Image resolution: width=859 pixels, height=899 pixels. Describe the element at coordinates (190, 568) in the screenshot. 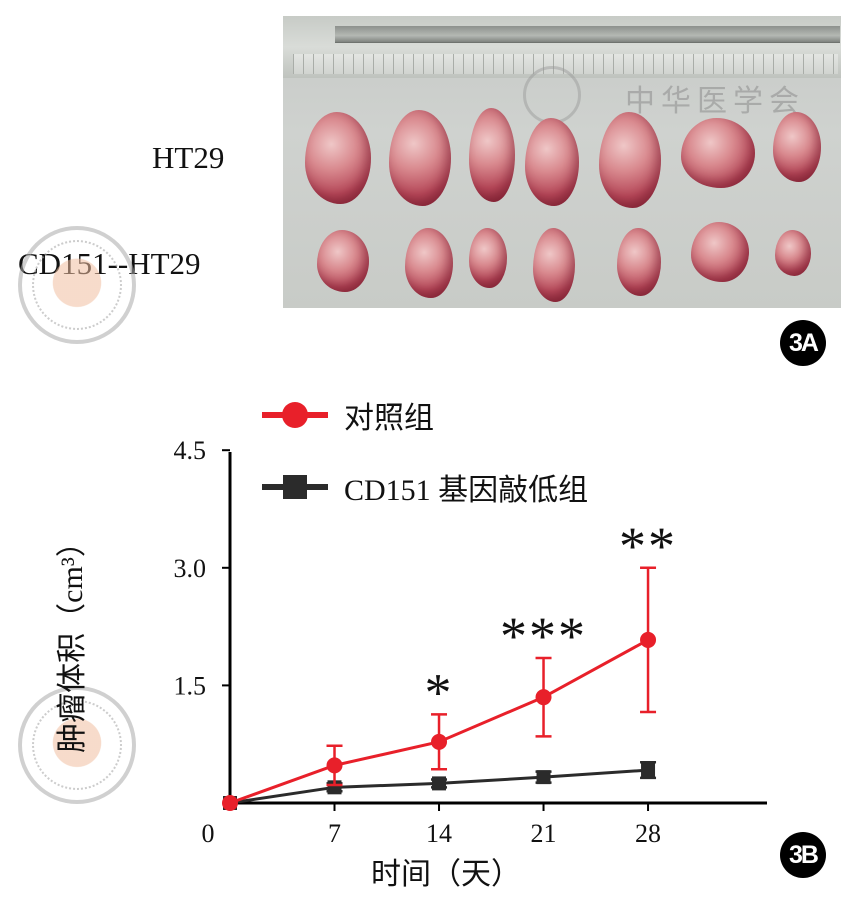

I see `y-tick-label: 3.0` at that location.